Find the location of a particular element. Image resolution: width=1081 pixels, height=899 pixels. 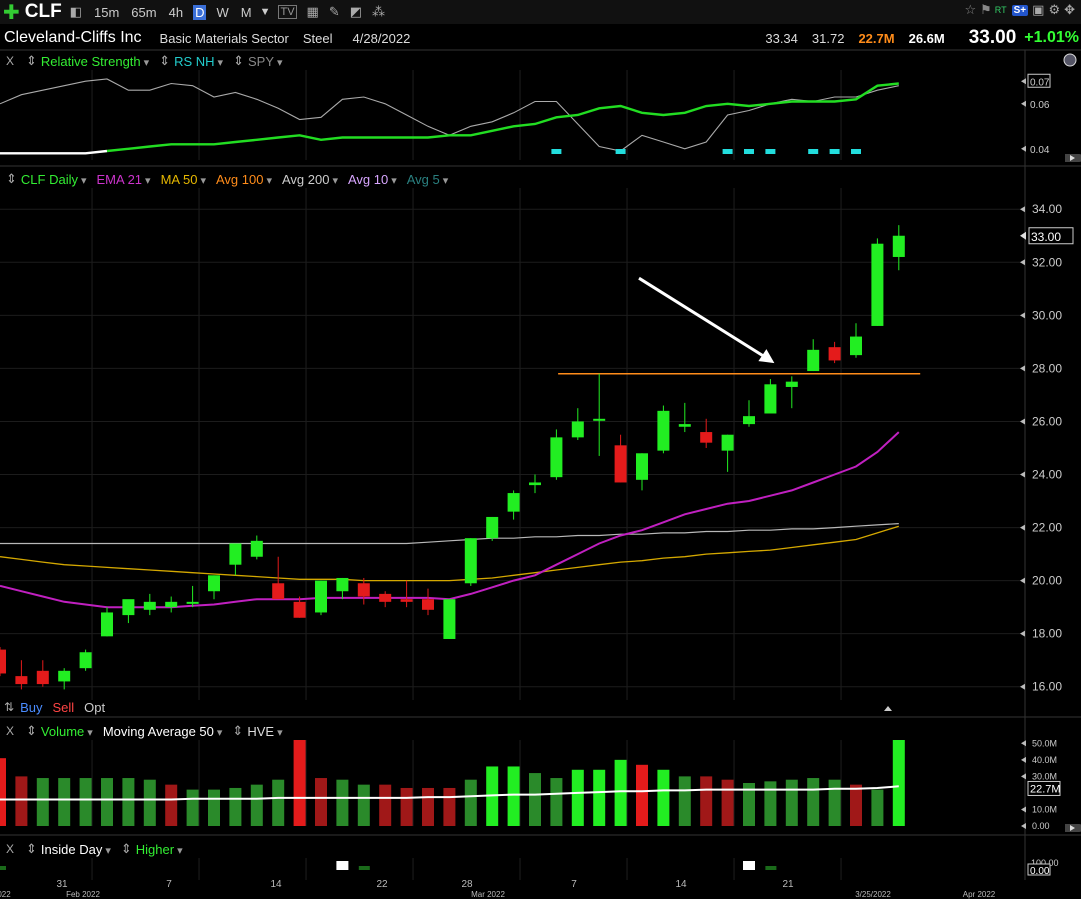

rs-tick-label: 0.04 is located at coordinates (1040, 150).